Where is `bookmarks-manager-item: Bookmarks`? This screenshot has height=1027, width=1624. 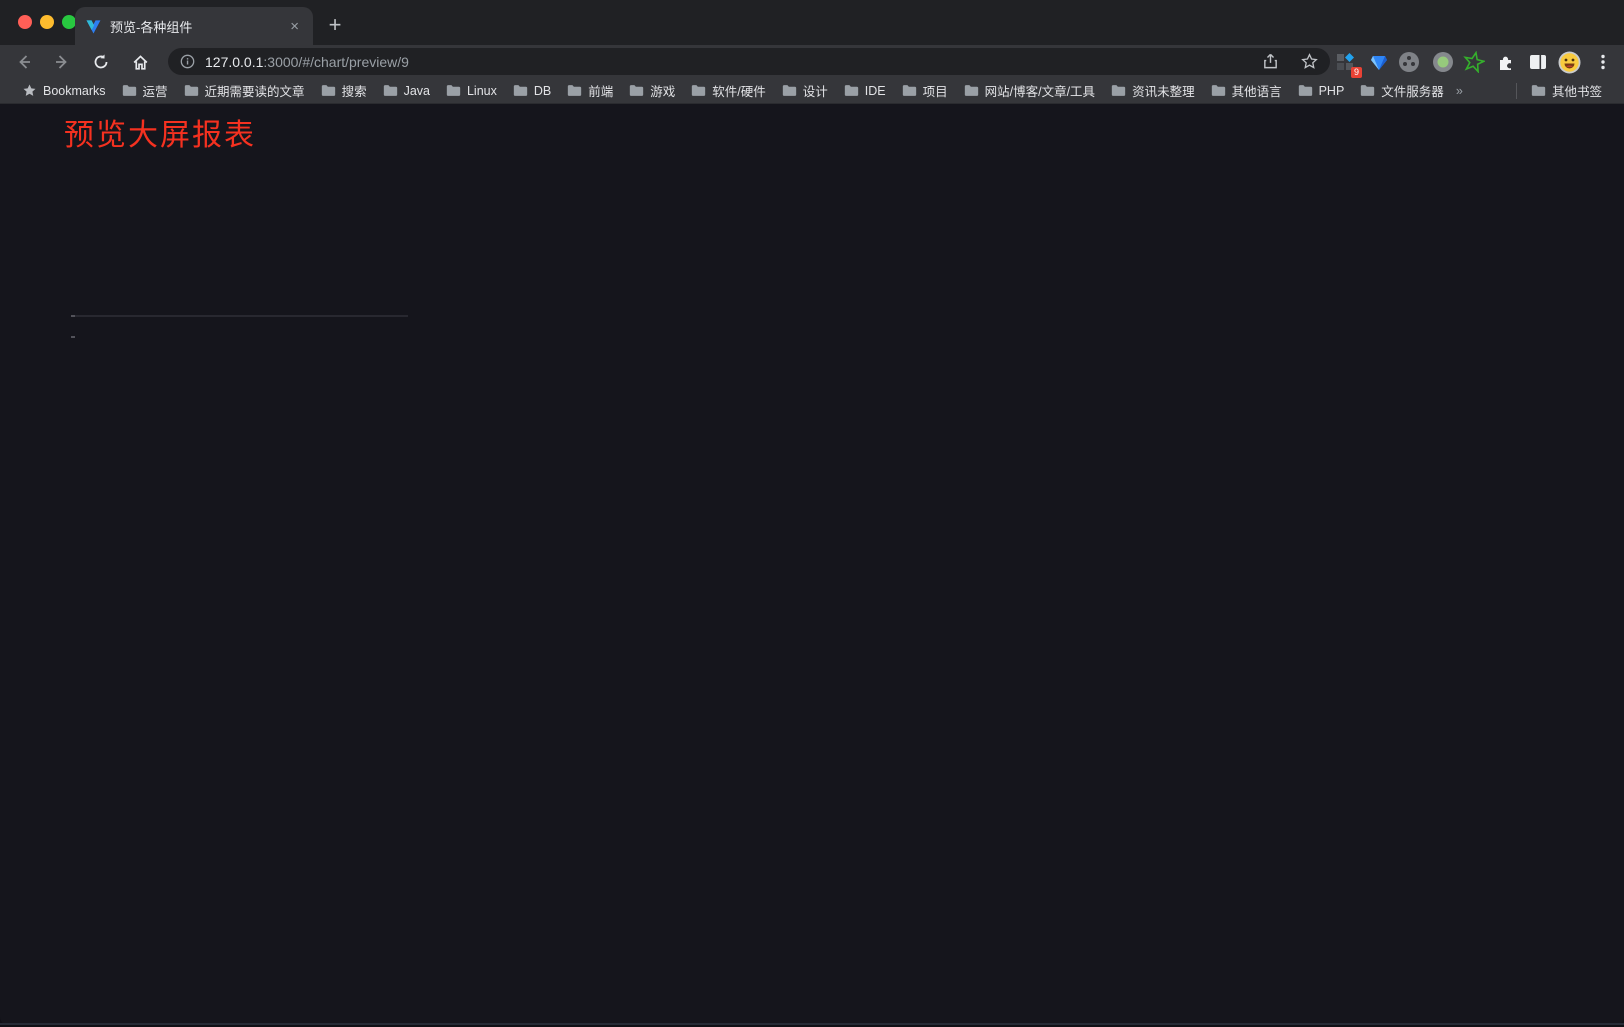 bookmarks-manager-item: Bookmarks is located at coordinates (64, 90).